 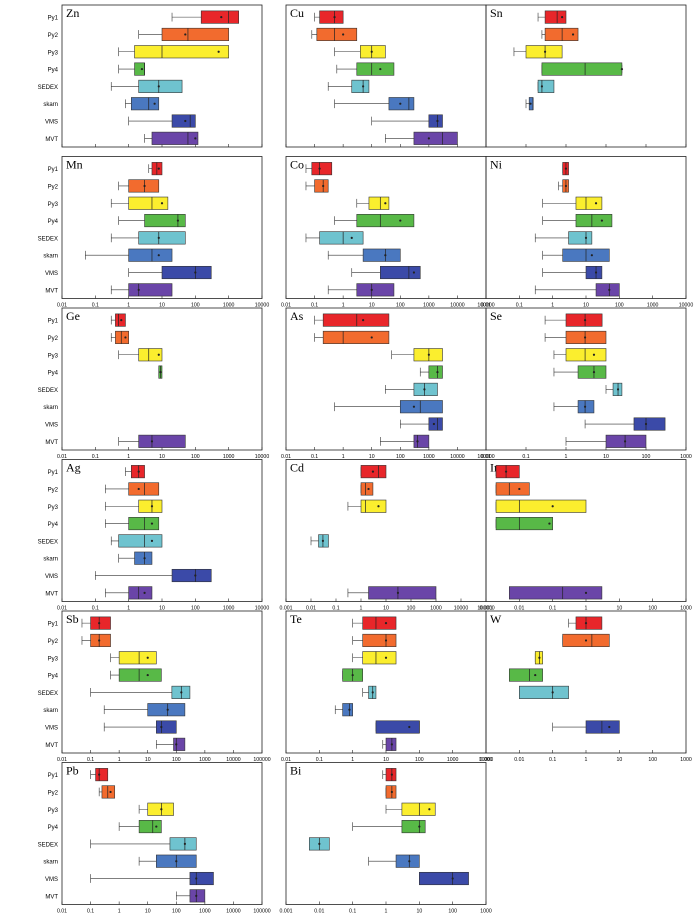 I want to click on mean-marker-skarn, so click(x=176, y=861).